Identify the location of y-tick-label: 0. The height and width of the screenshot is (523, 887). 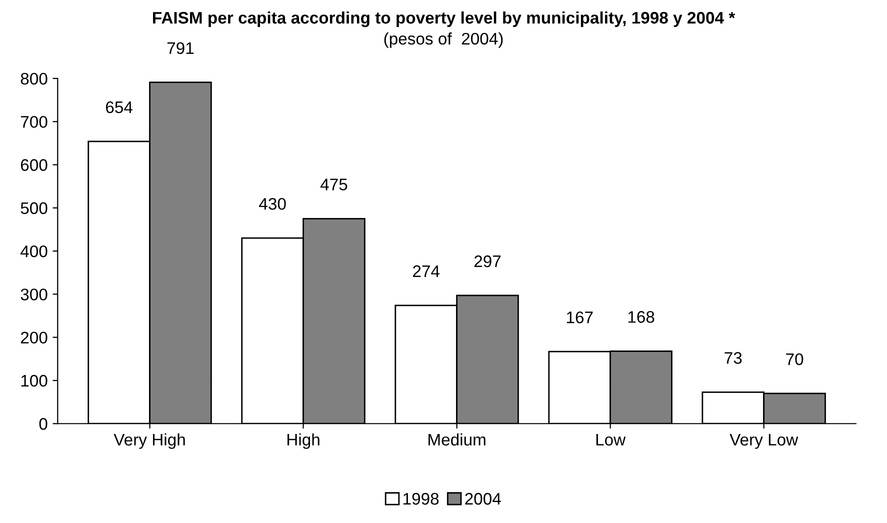
(43, 424).